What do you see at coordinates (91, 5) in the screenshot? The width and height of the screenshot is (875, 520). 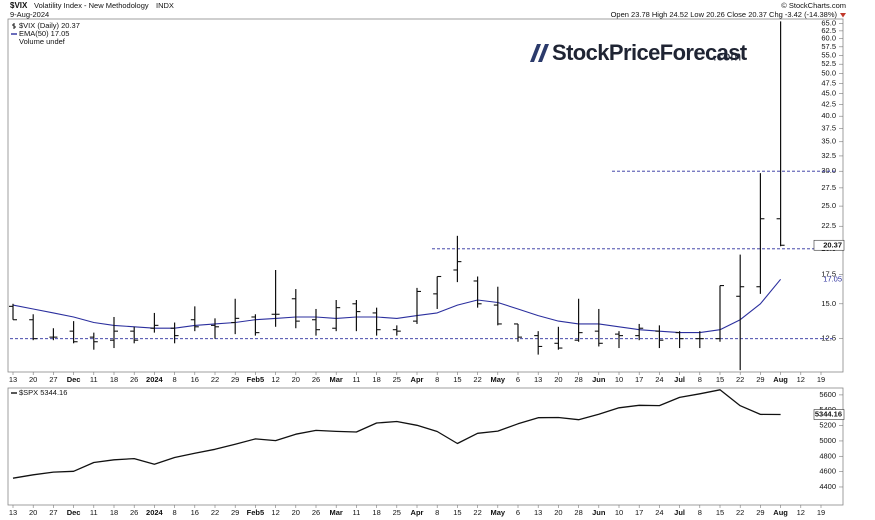 I see `title: Volatility Index - New Methodology` at bounding box center [91, 5].